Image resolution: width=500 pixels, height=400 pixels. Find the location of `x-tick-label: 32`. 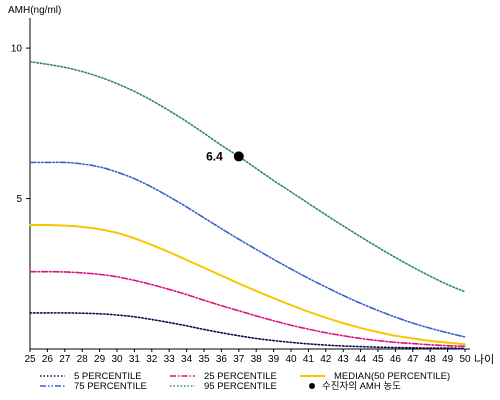

x-tick-label: 32 is located at coordinates (152, 359).